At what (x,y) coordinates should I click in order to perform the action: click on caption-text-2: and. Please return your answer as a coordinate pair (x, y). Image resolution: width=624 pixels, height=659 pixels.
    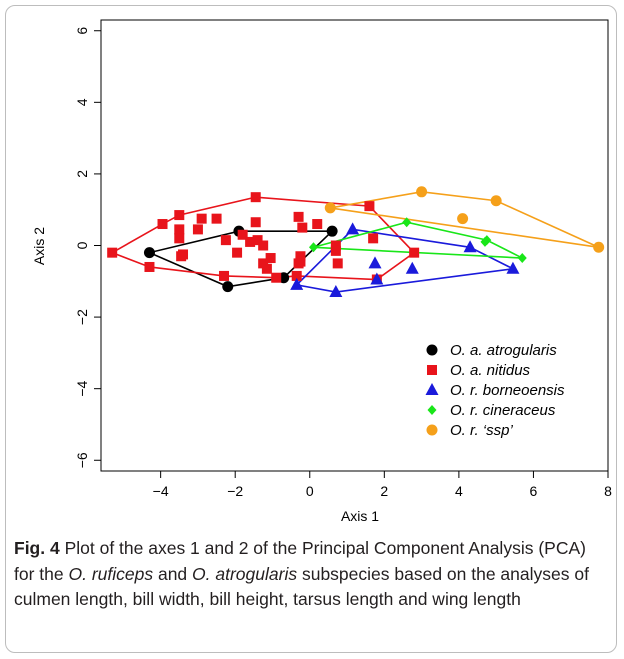
    Looking at the image, I should click on (173, 573).